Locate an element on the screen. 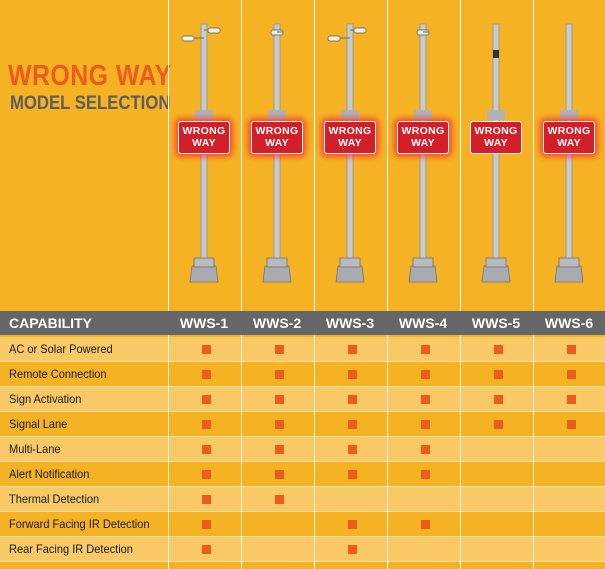 This screenshot has width=605, height=569. model-header: WWS-3 is located at coordinates (350, 323).